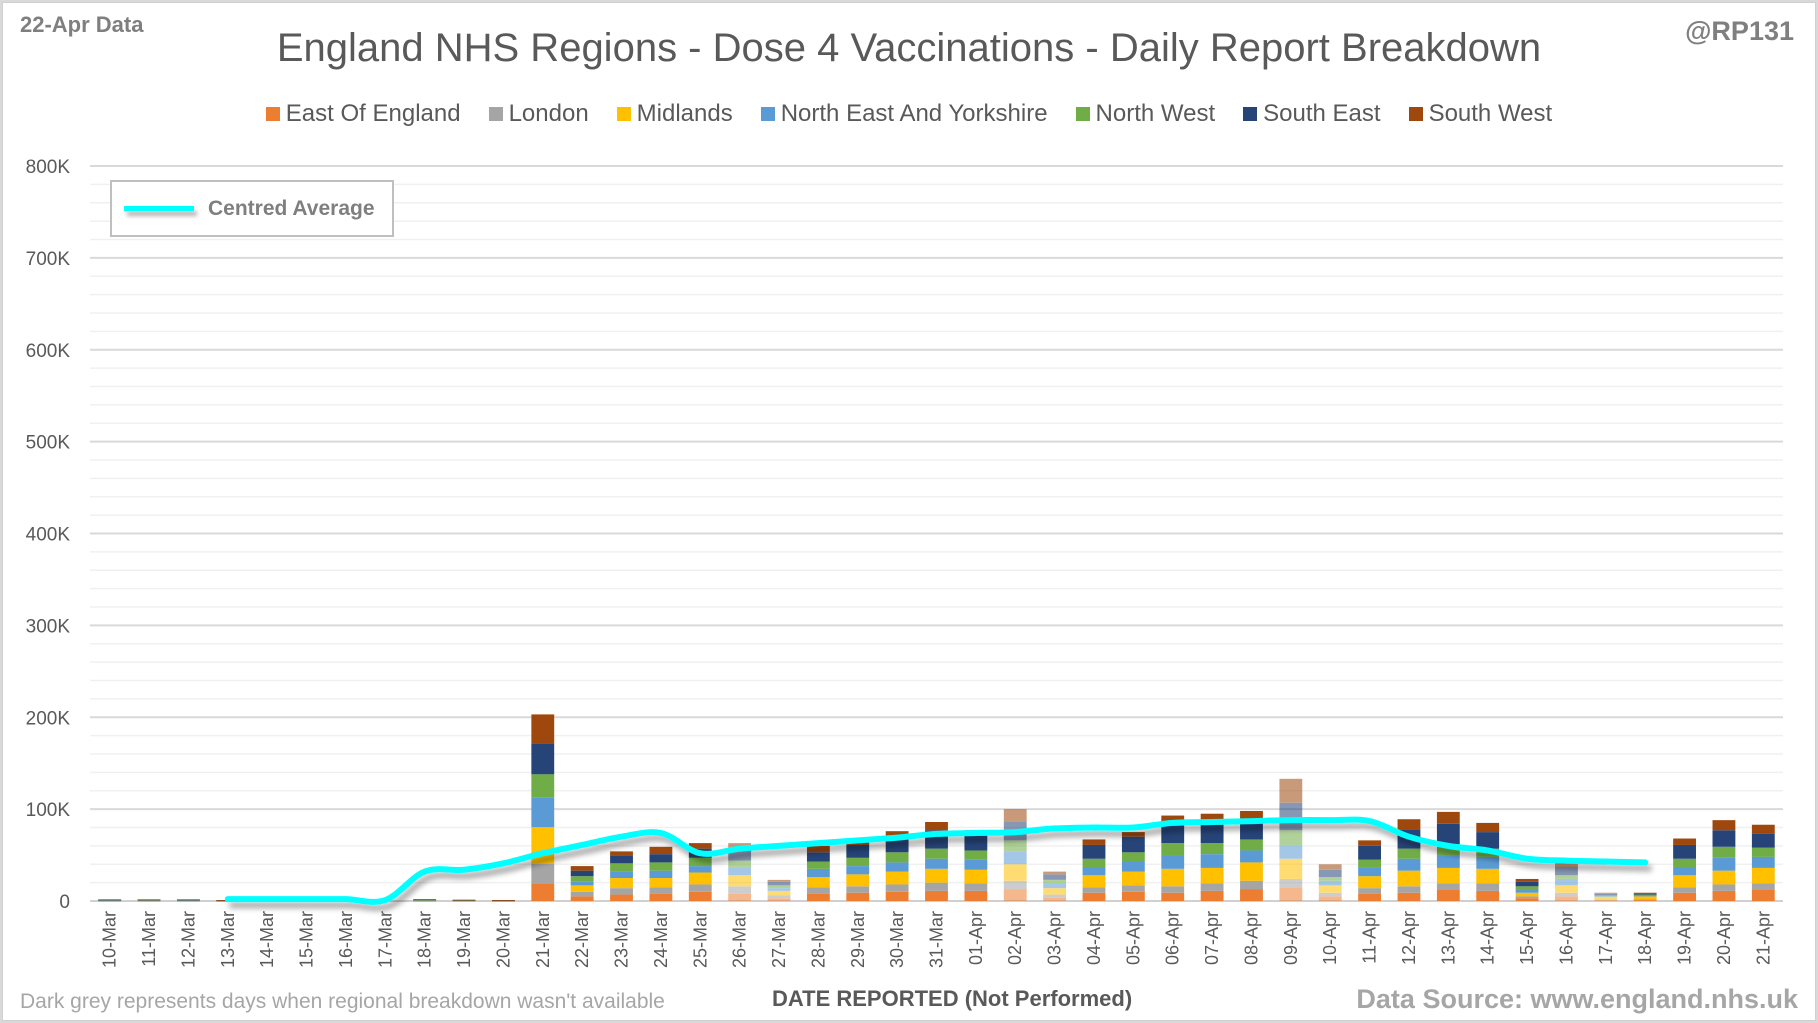 The height and width of the screenshot is (1023, 1818). What do you see at coordinates (1490, 113) in the screenshot?
I see `legend-label: South West` at bounding box center [1490, 113].